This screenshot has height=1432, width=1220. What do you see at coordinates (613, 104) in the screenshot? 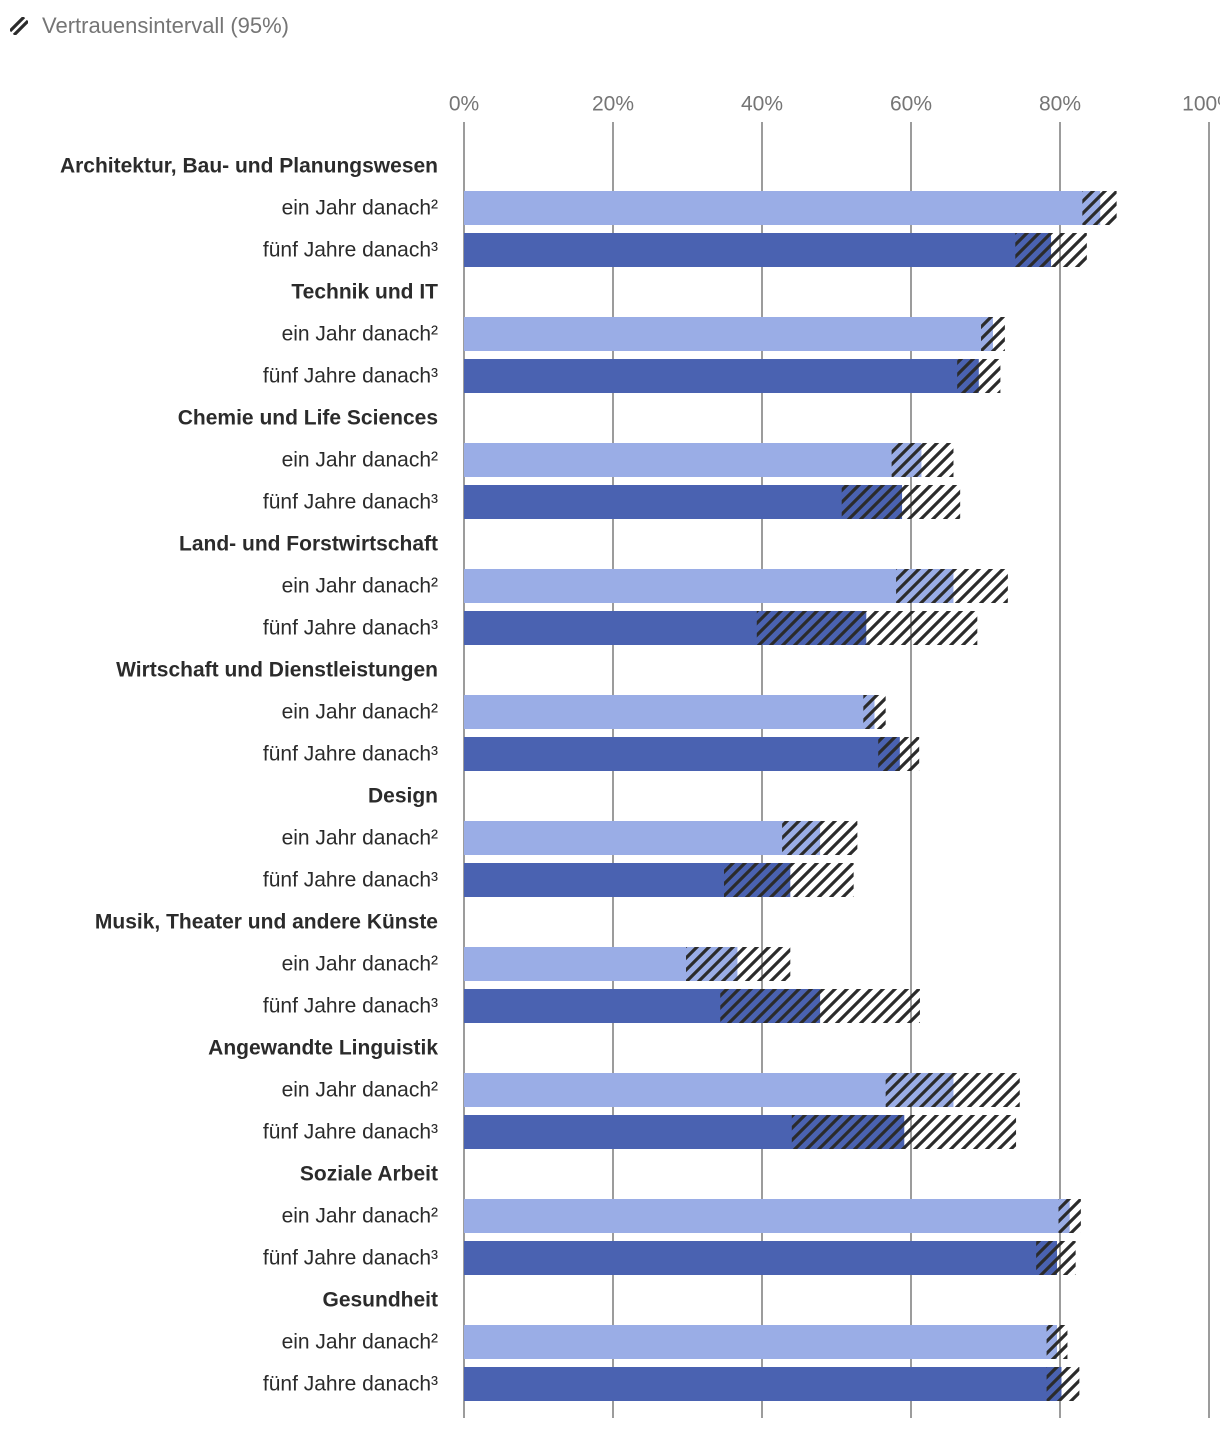
I see `x-tick-label: 20%` at bounding box center [613, 104].